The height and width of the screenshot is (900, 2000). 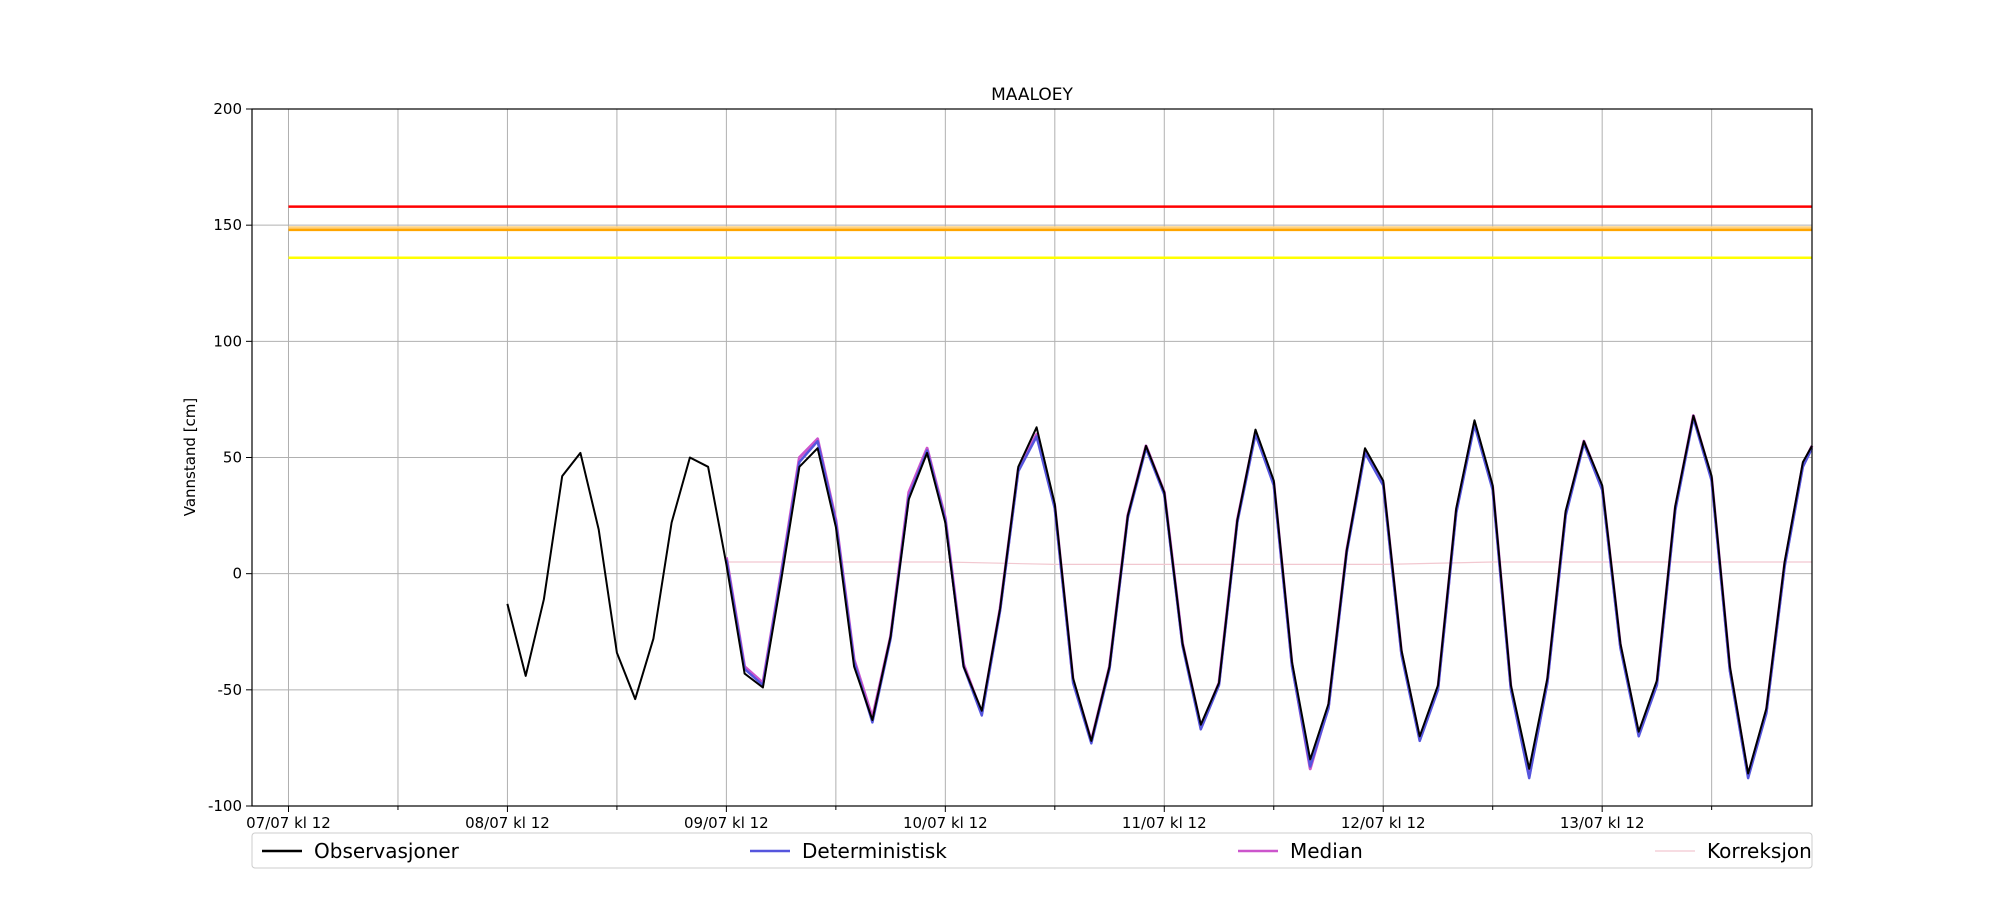 I want to click on y-tick-label: -100, so click(x=225, y=806).